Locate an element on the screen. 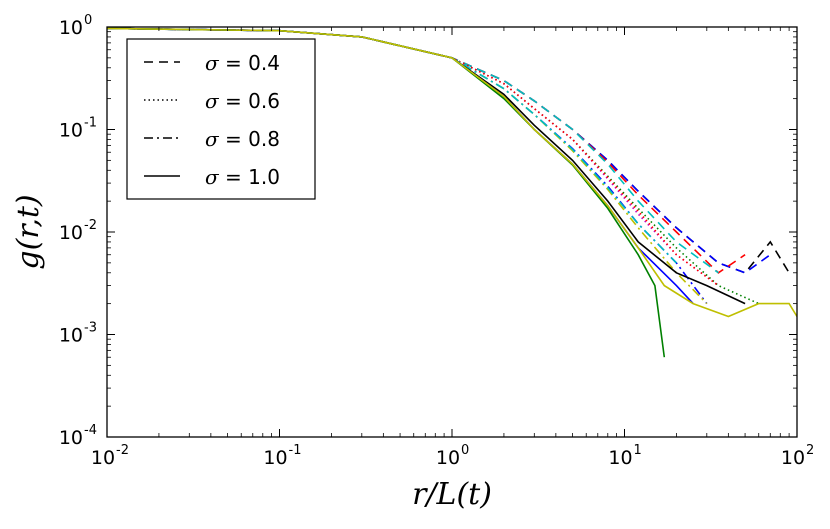 This screenshot has height=529, width=830. legend-label: σ = 0.8 is located at coordinates (242, 139).